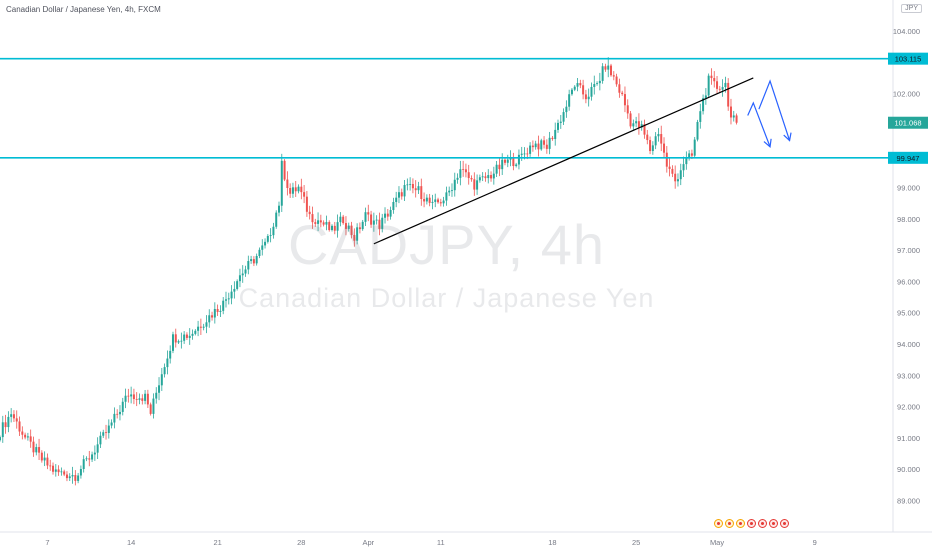 The width and height of the screenshot is (932, 550). I want to click on y-tick-label: 89.000, so click(908, 500).